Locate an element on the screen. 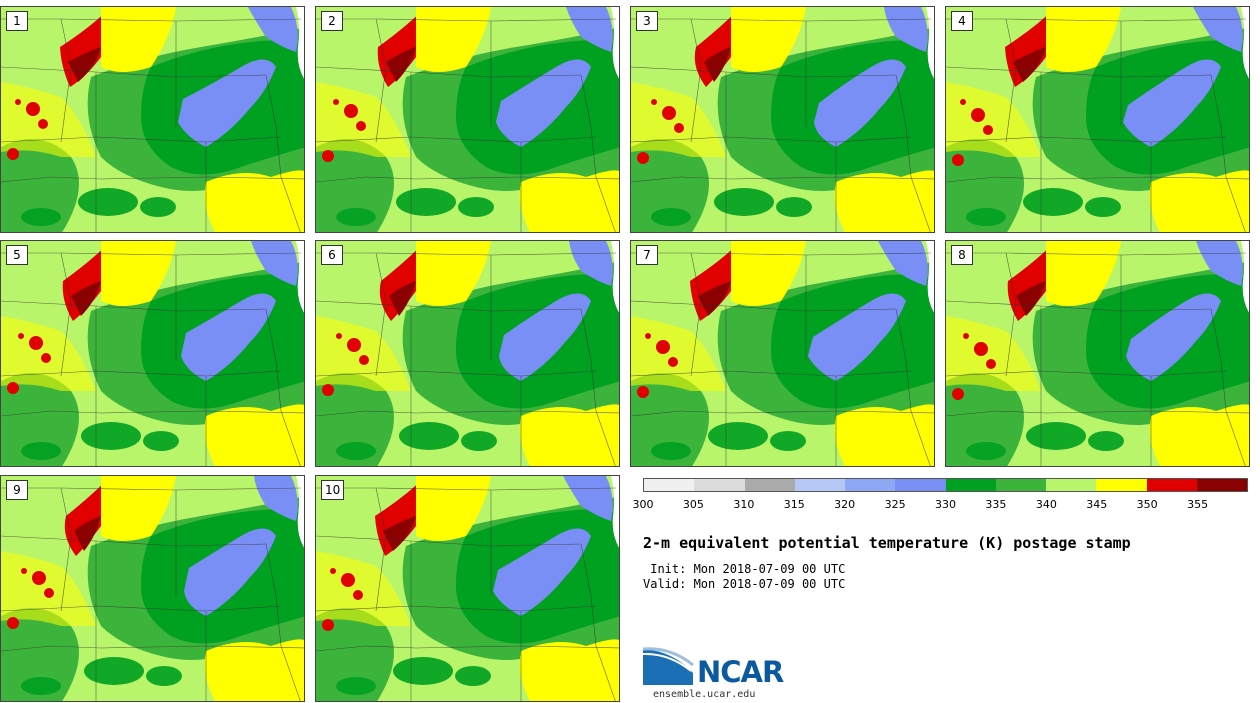 This screenshot has height=703, width=1260. map-panel: 9 is located at coordinates (152, 588).